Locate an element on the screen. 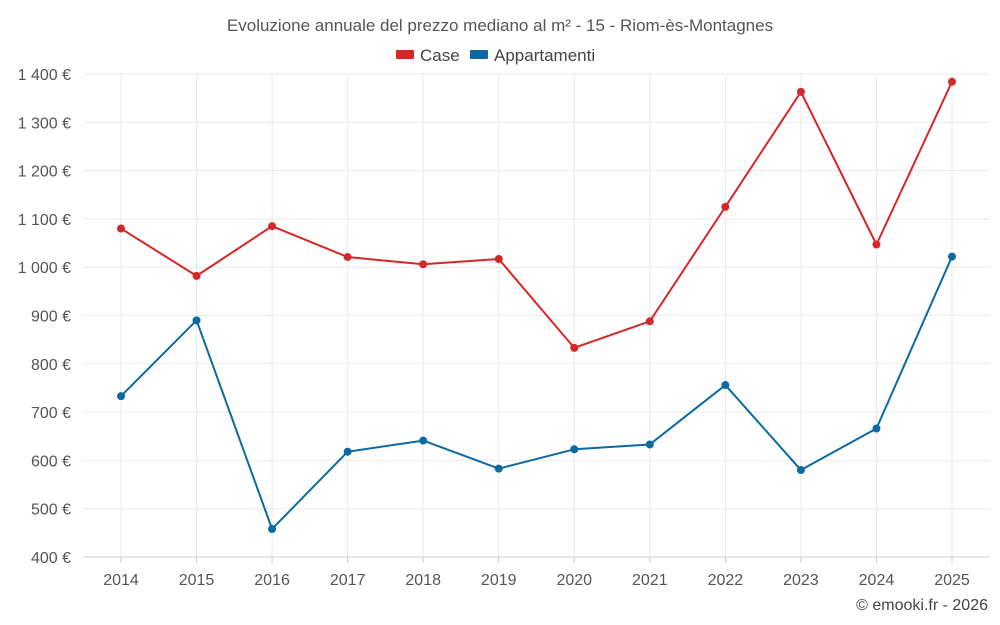  y-tick-label: 800 € is located at coordinates (51, 365).